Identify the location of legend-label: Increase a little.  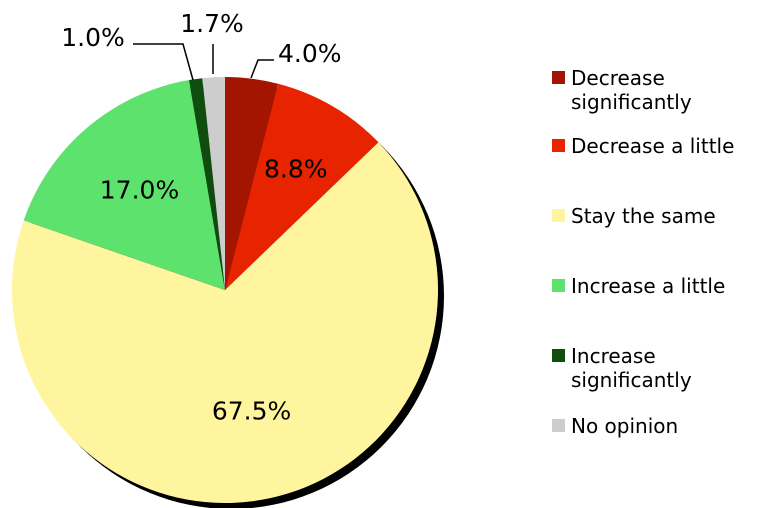
(648, 286).